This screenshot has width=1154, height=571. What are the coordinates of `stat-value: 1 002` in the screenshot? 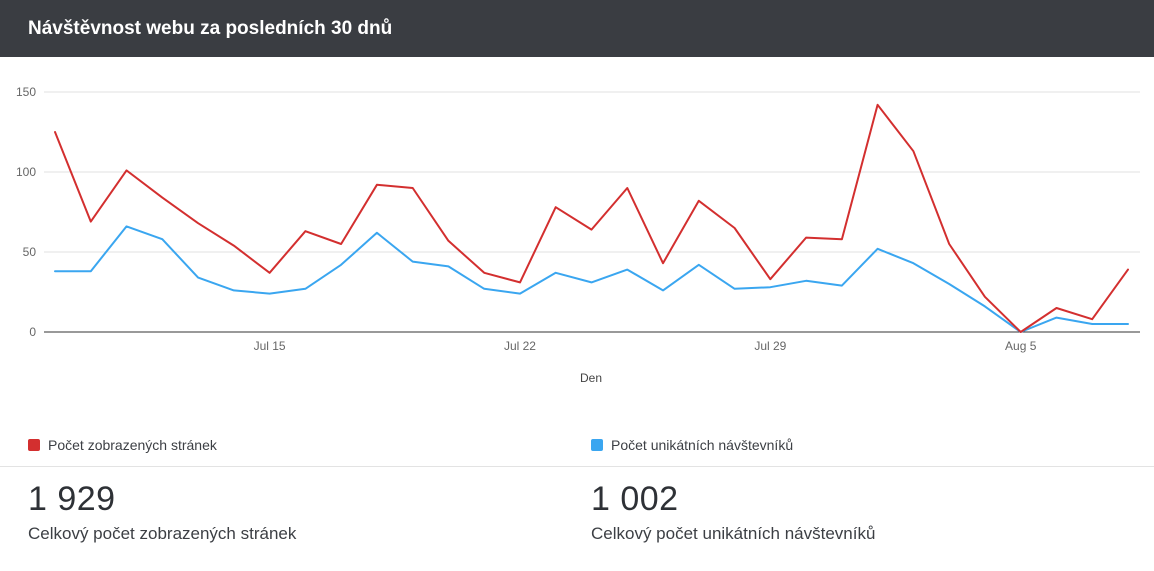 It's located at (635, 499).